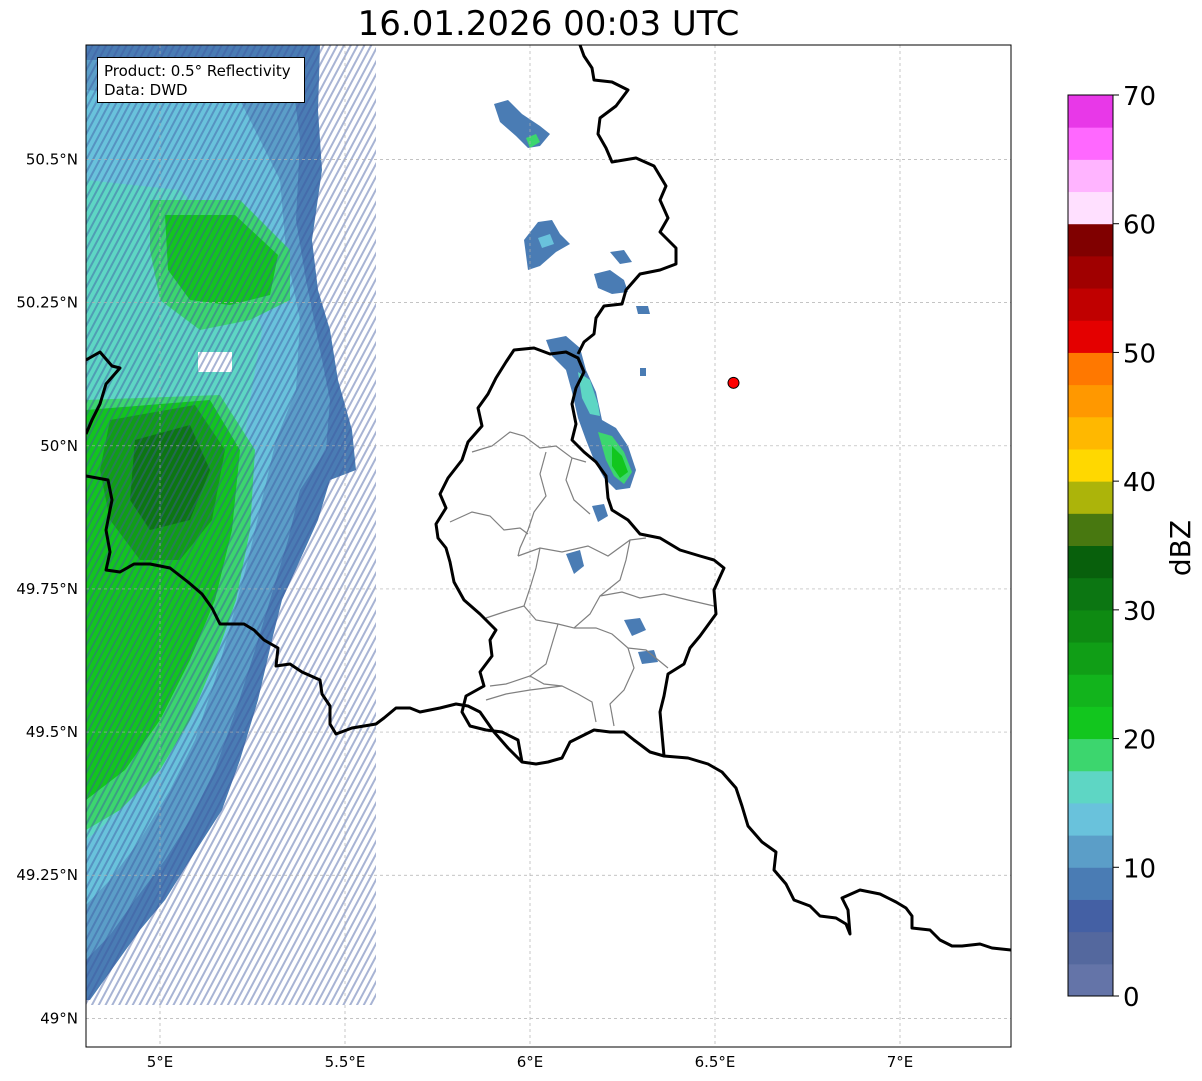 This screenshot has height=1081, width=1202. What do you see at coordinates (1139, 483) in the screenshot?
I see `colorbar-tick-label: 40` at bounding box center [1139, 483].